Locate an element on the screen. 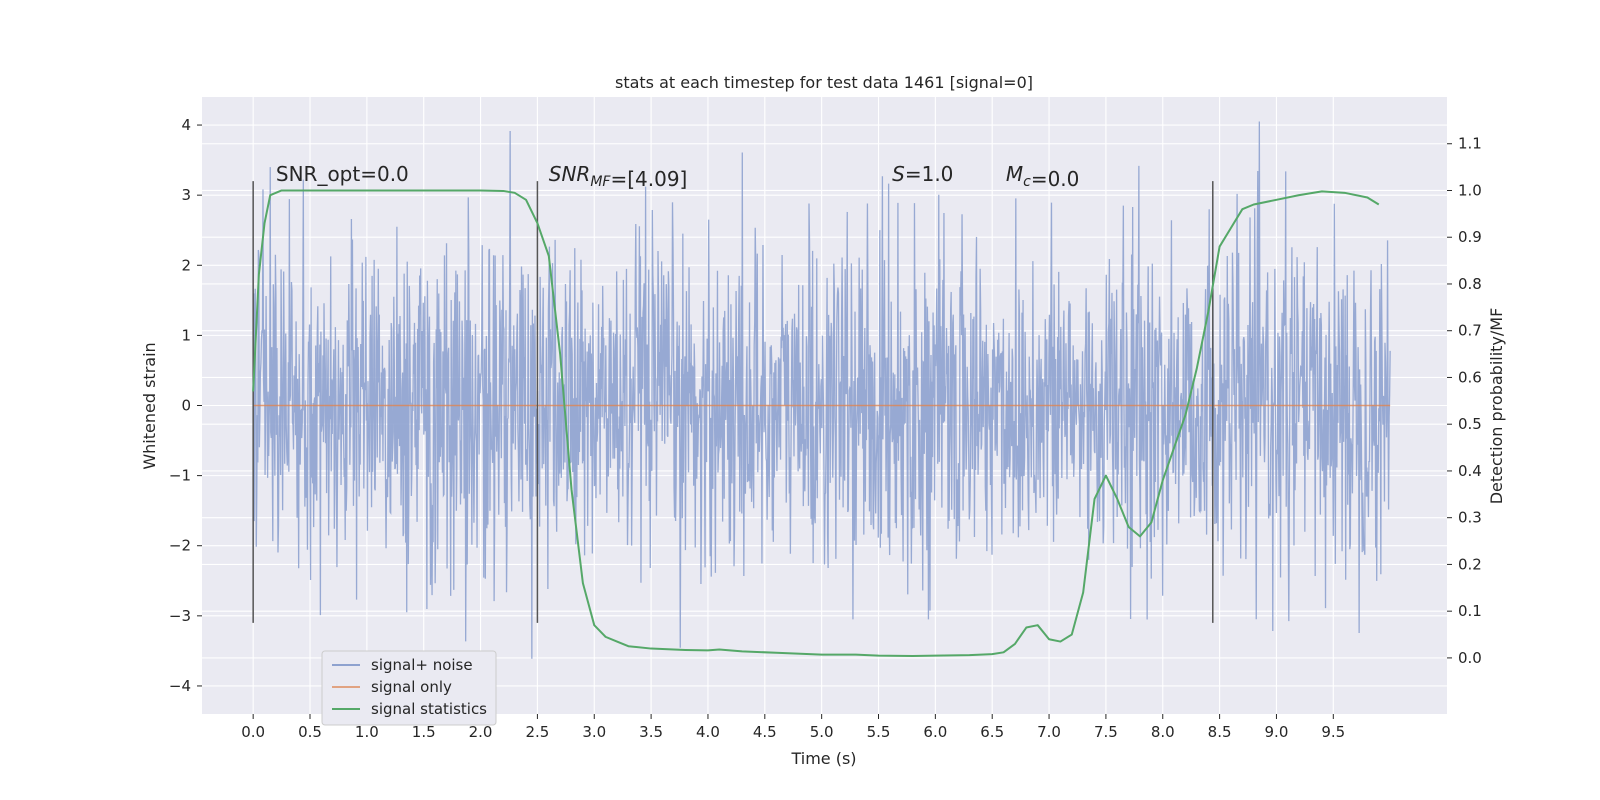 The image size is (1600, 800). x-tick-label: 5.0 is located at coordinates (822, 732).